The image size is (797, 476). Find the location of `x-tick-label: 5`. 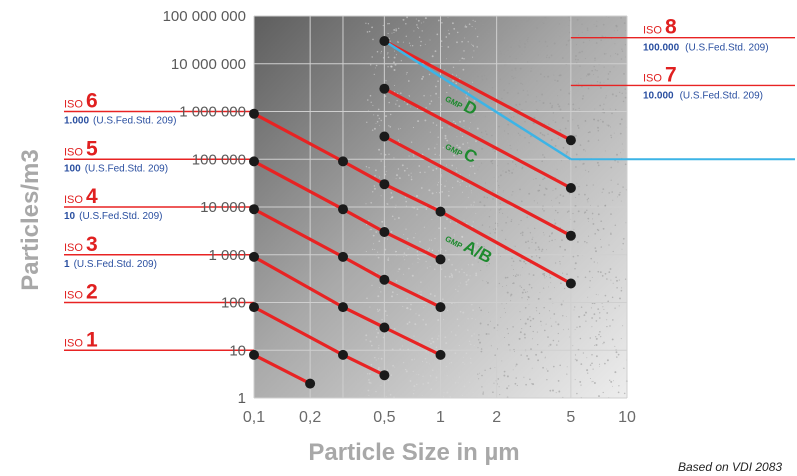

x-tick-label: 5 is located at coordinates (570, 417).